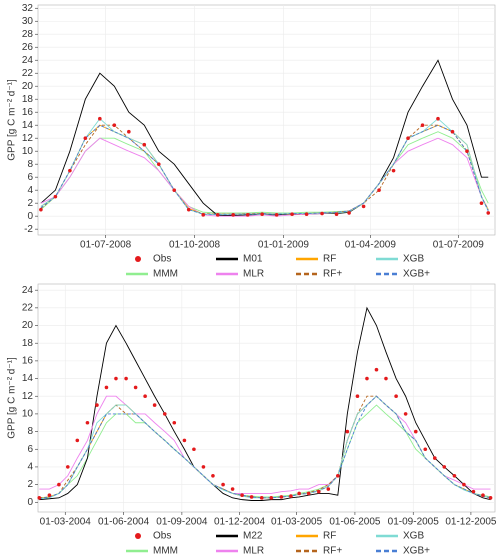 This screenshot has width=500, height=560. Describe the element at coordinates (28, 414) in the screenshot. I see `y-tick-label: 10` at that location.